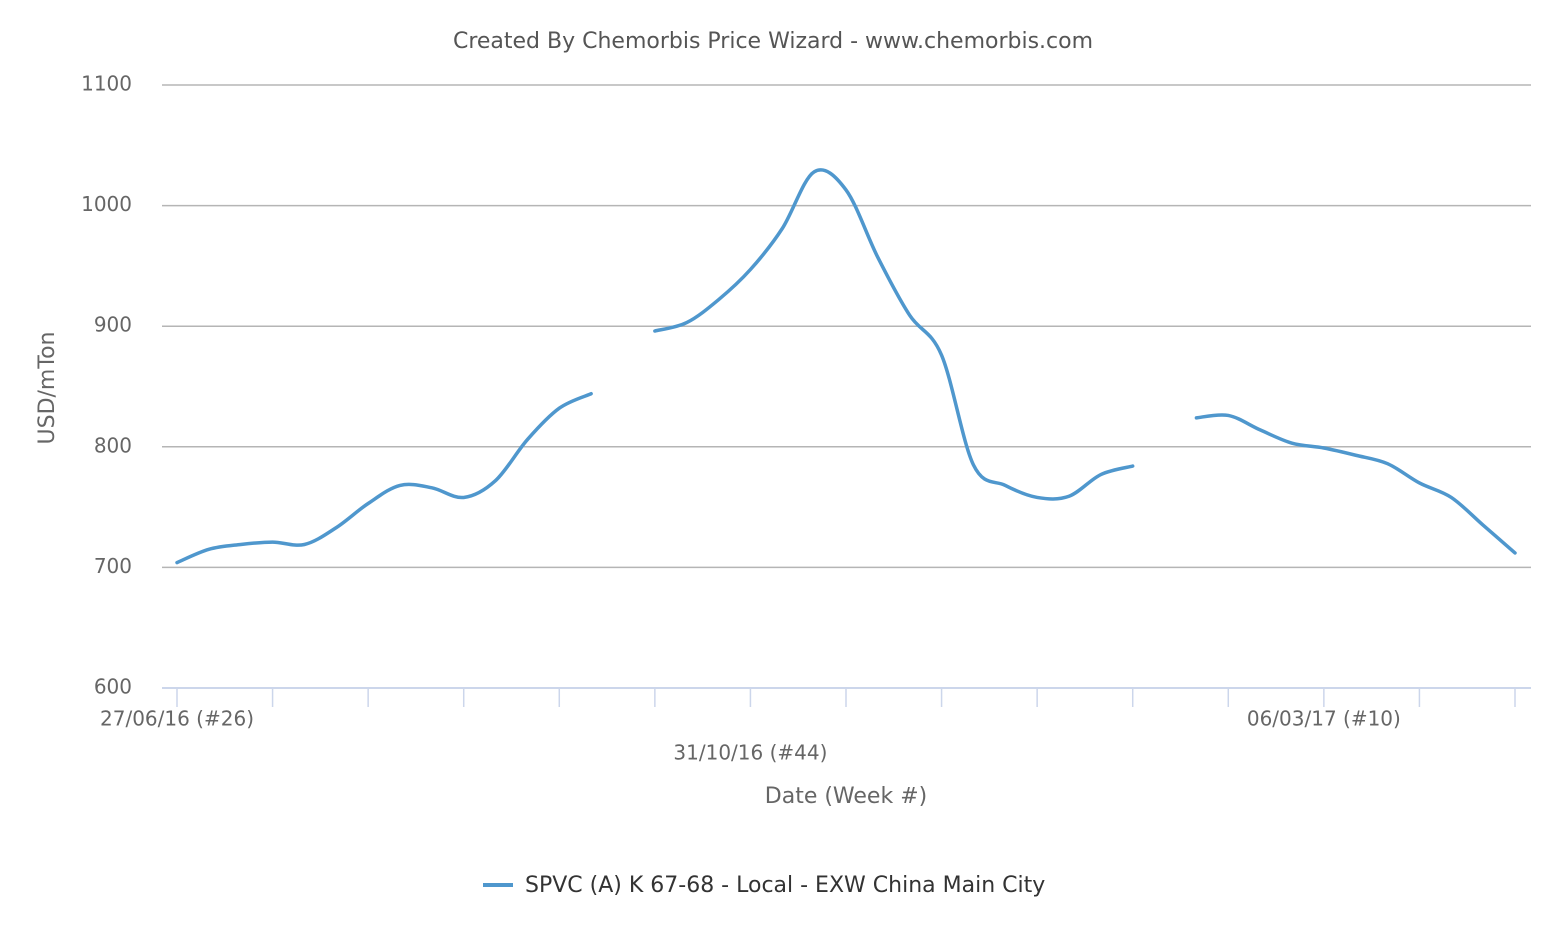 The width and height of the screenshot is (1552, 930). Describe the element at coordinates (106, 84) in the screenshot. I see `y-tick-label: 1100` at that location.